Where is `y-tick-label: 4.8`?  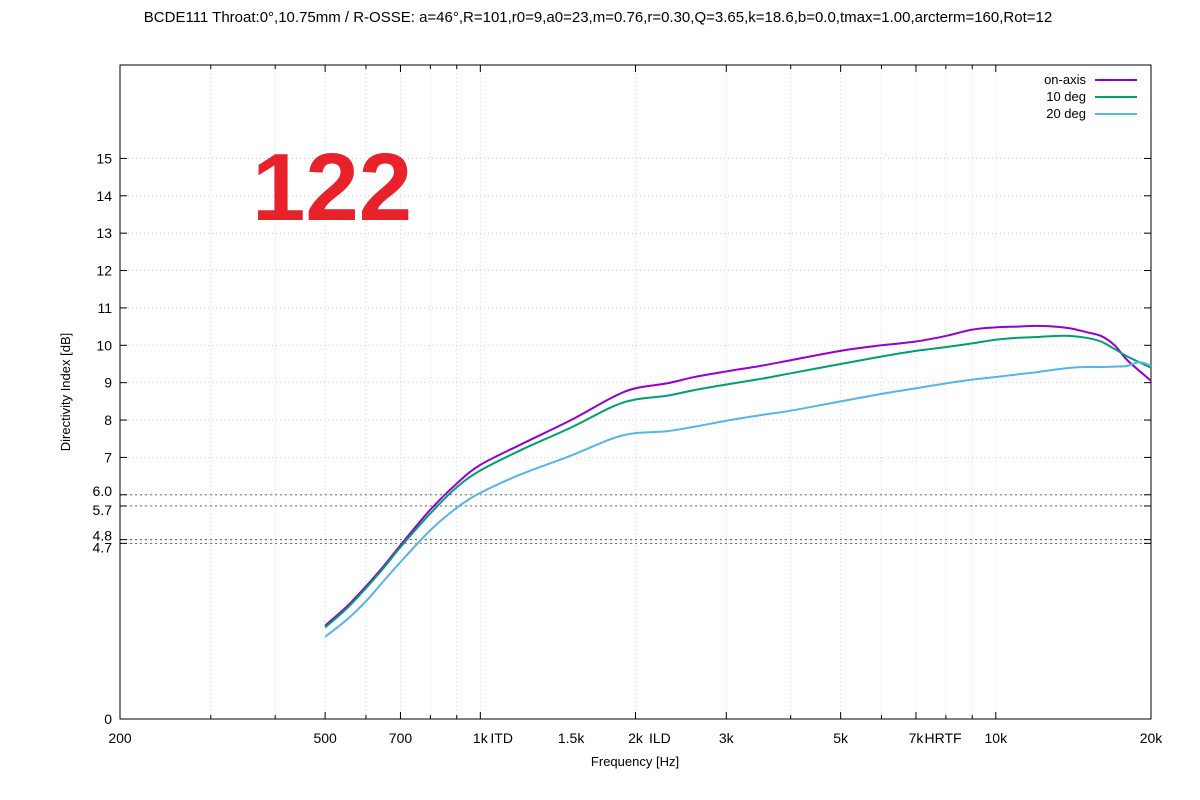 y-tick-label: 4.8 is located at coordinates (103, 536).